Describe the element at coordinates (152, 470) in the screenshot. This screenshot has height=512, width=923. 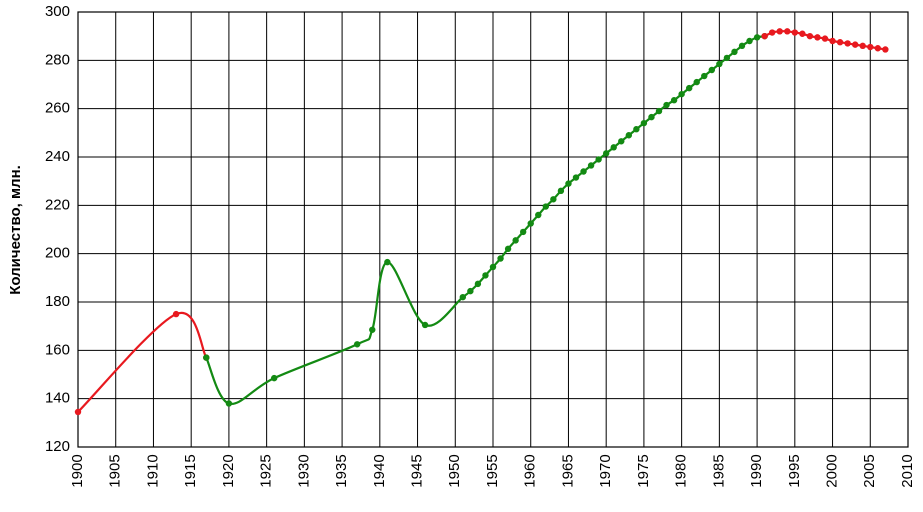
I see `x-tick-label: 1910` at that location.